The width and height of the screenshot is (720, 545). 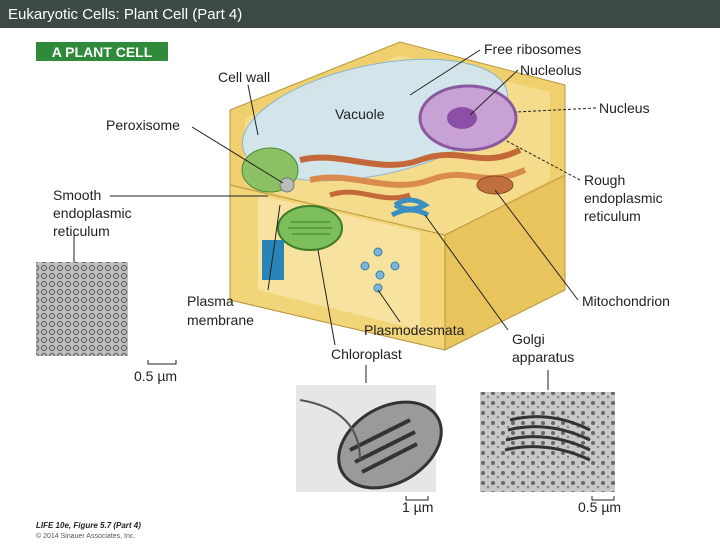 I want to click on header-title: Eukaryotic Cells: Plant Cell (Part 4), so click(x=125, y=14).